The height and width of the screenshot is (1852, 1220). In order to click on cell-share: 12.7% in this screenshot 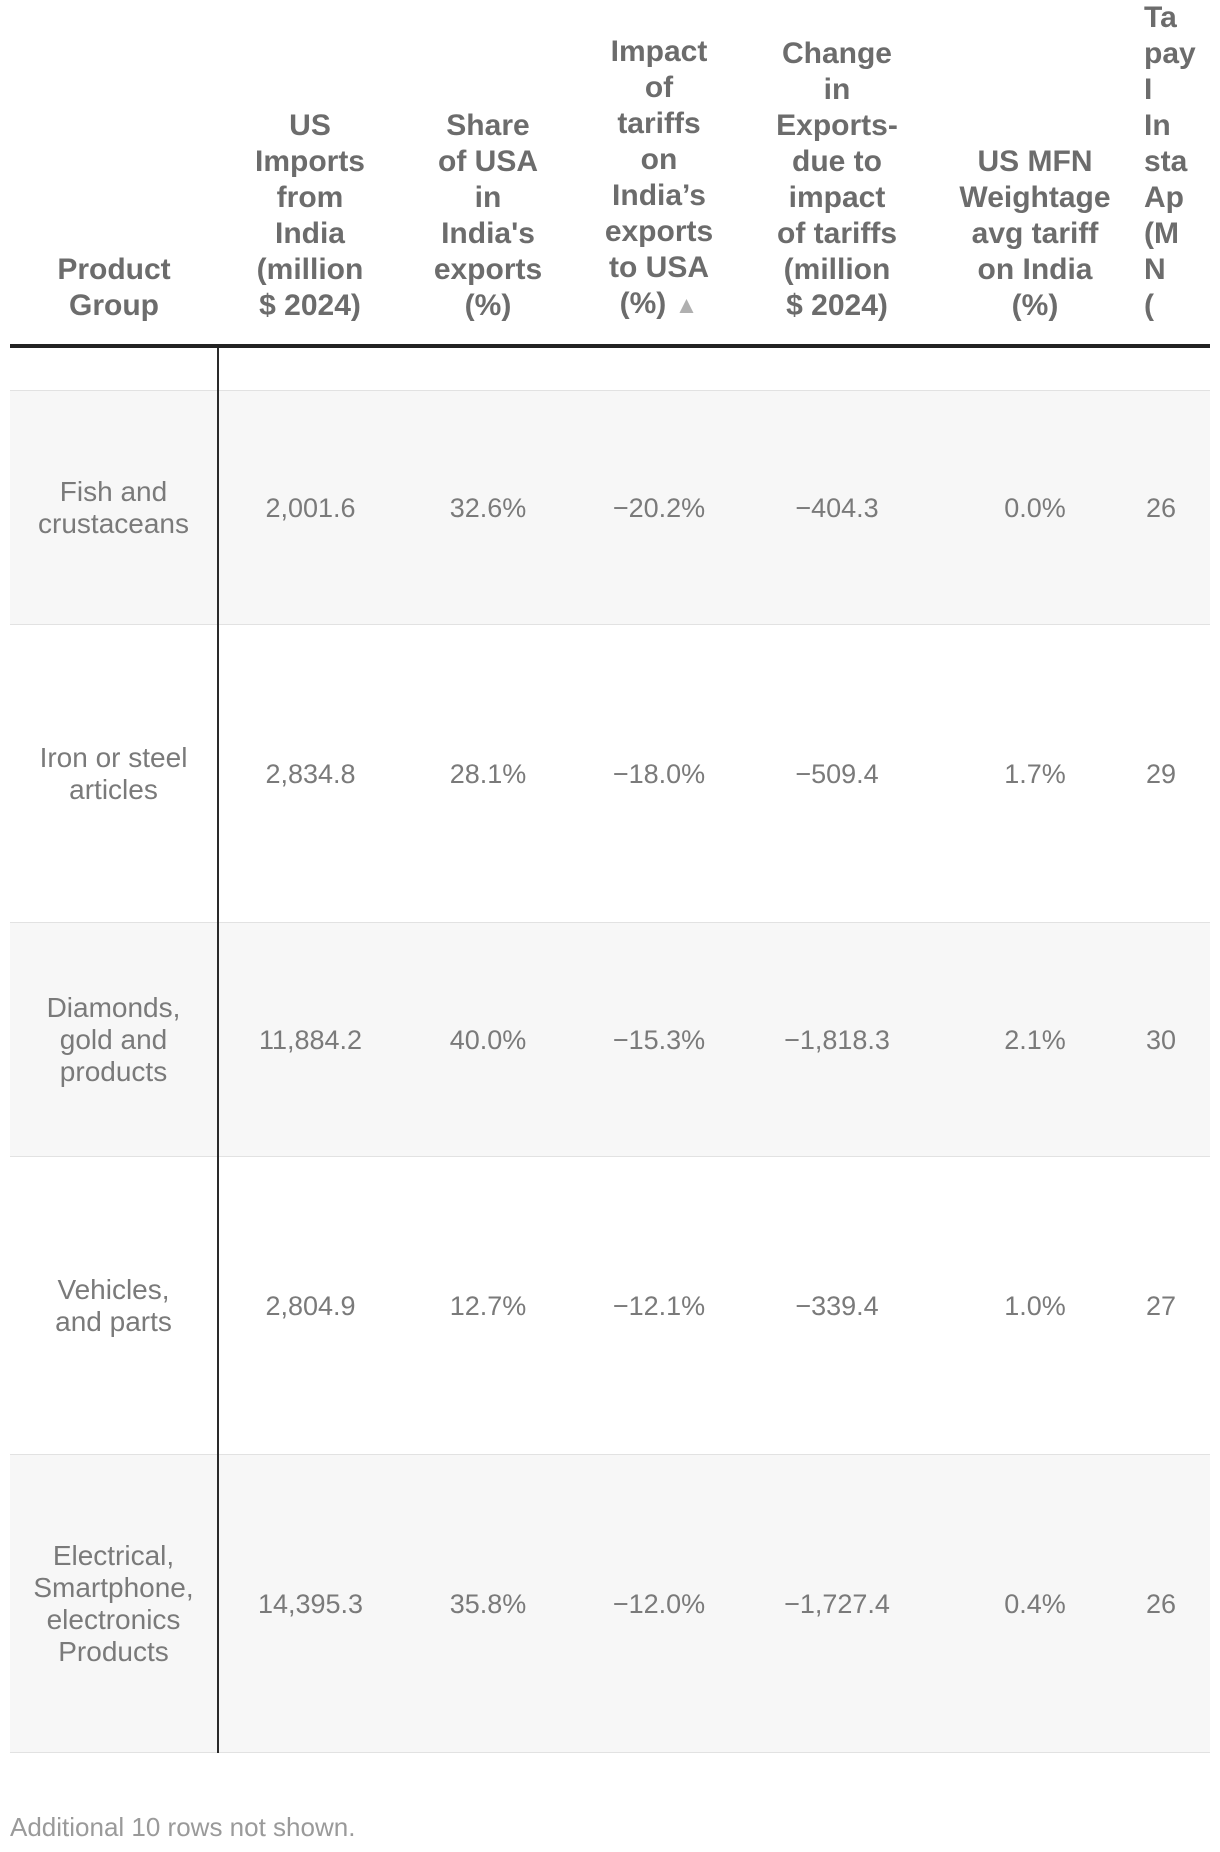, I will do `click(488, 1305)`.